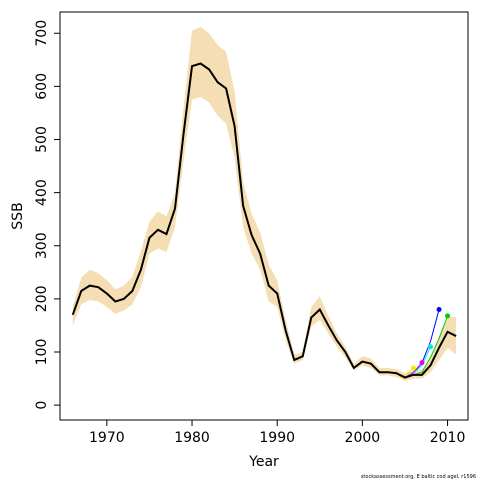  I want to click on y-tick-label: 100, so click(42, 352).